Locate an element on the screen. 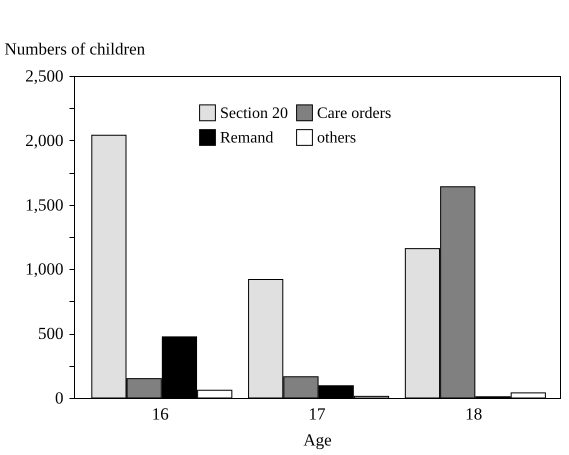 The height and width of the screenshot is (455, 569). x-tick-label: 16 is located at coordinates (160, 414).